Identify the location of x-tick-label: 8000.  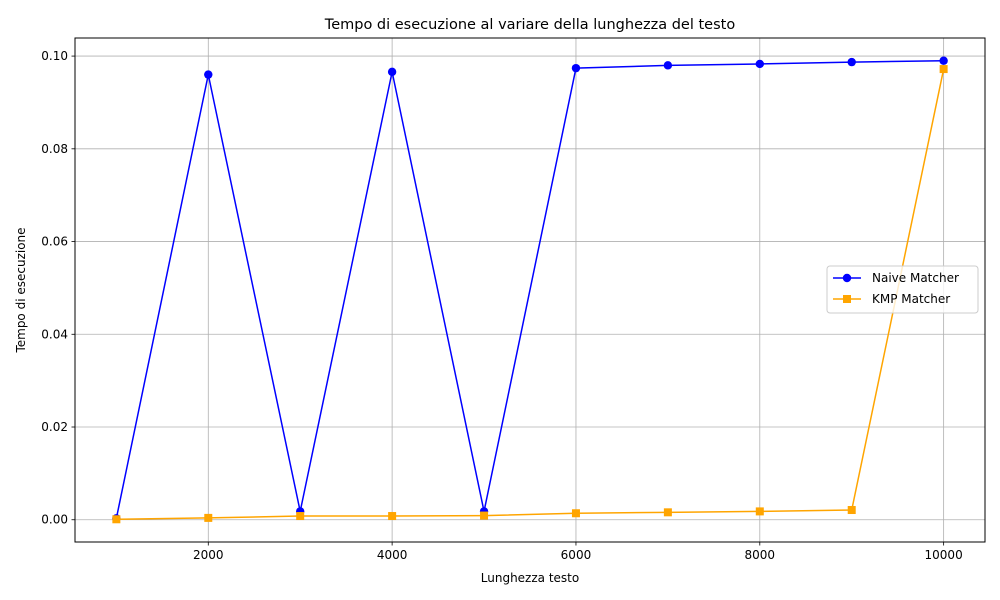
(760, 555).